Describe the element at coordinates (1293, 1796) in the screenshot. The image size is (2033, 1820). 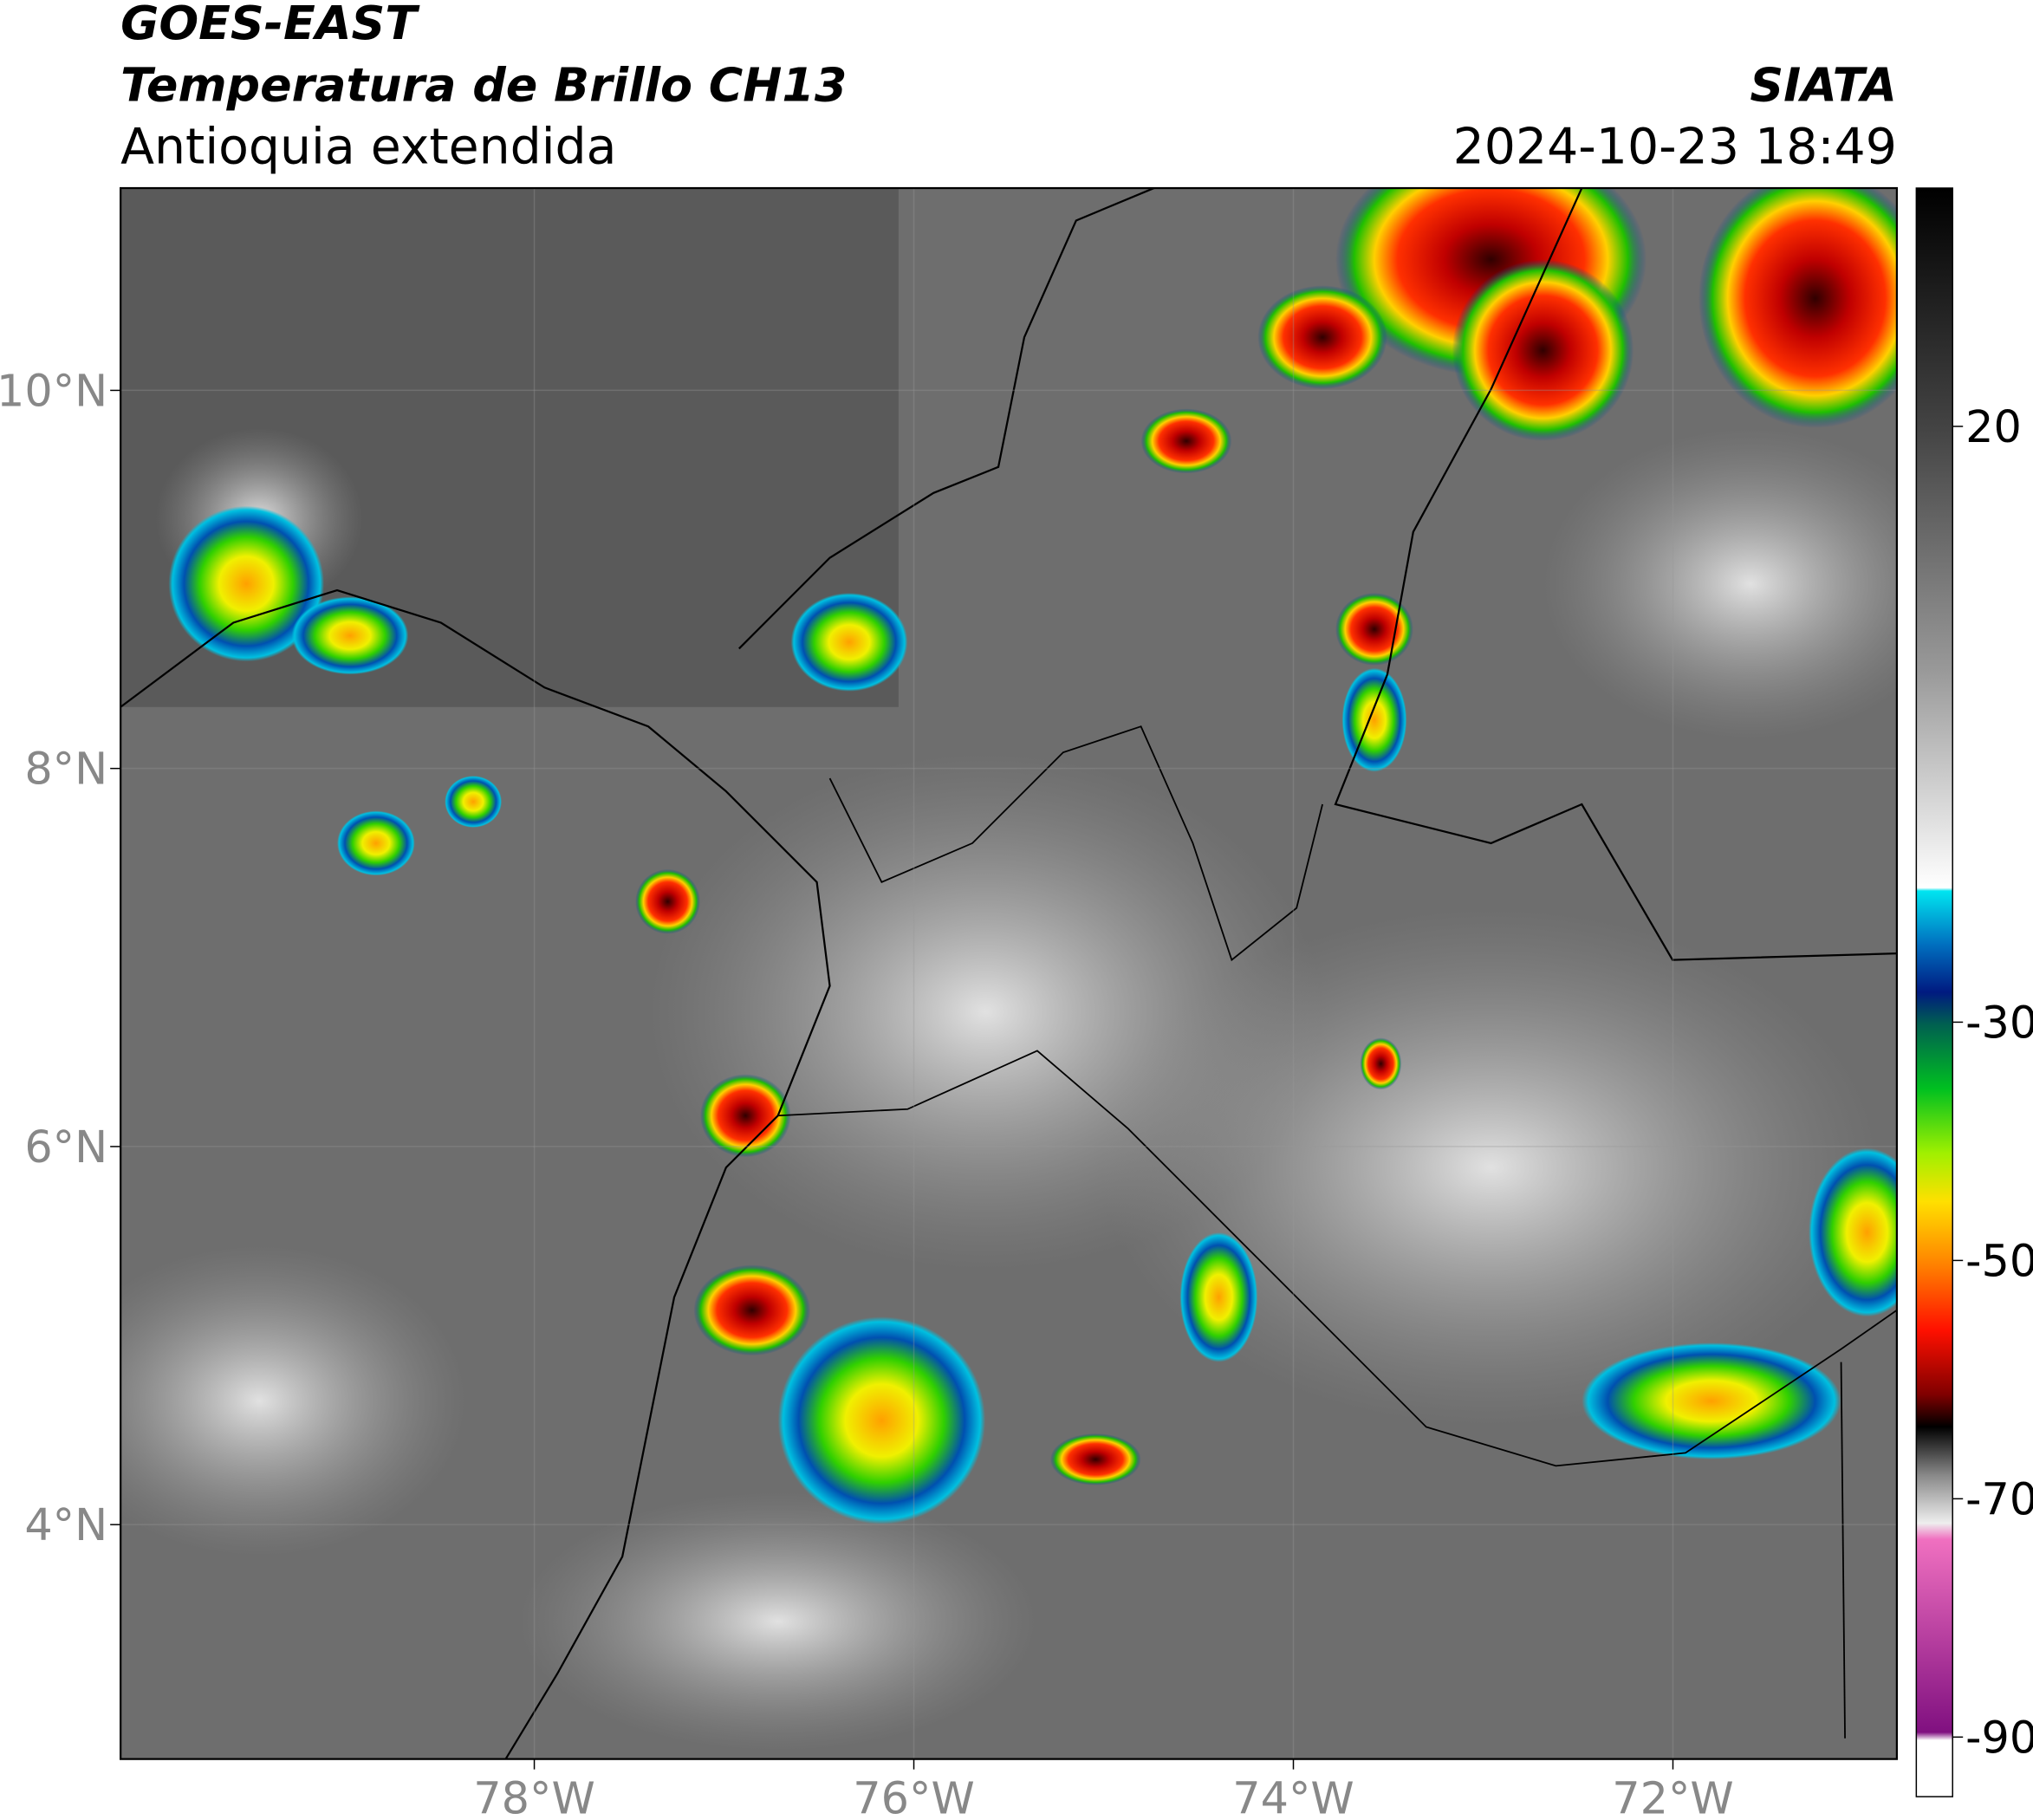
I see `x-tick-label: 74°W` at that location.